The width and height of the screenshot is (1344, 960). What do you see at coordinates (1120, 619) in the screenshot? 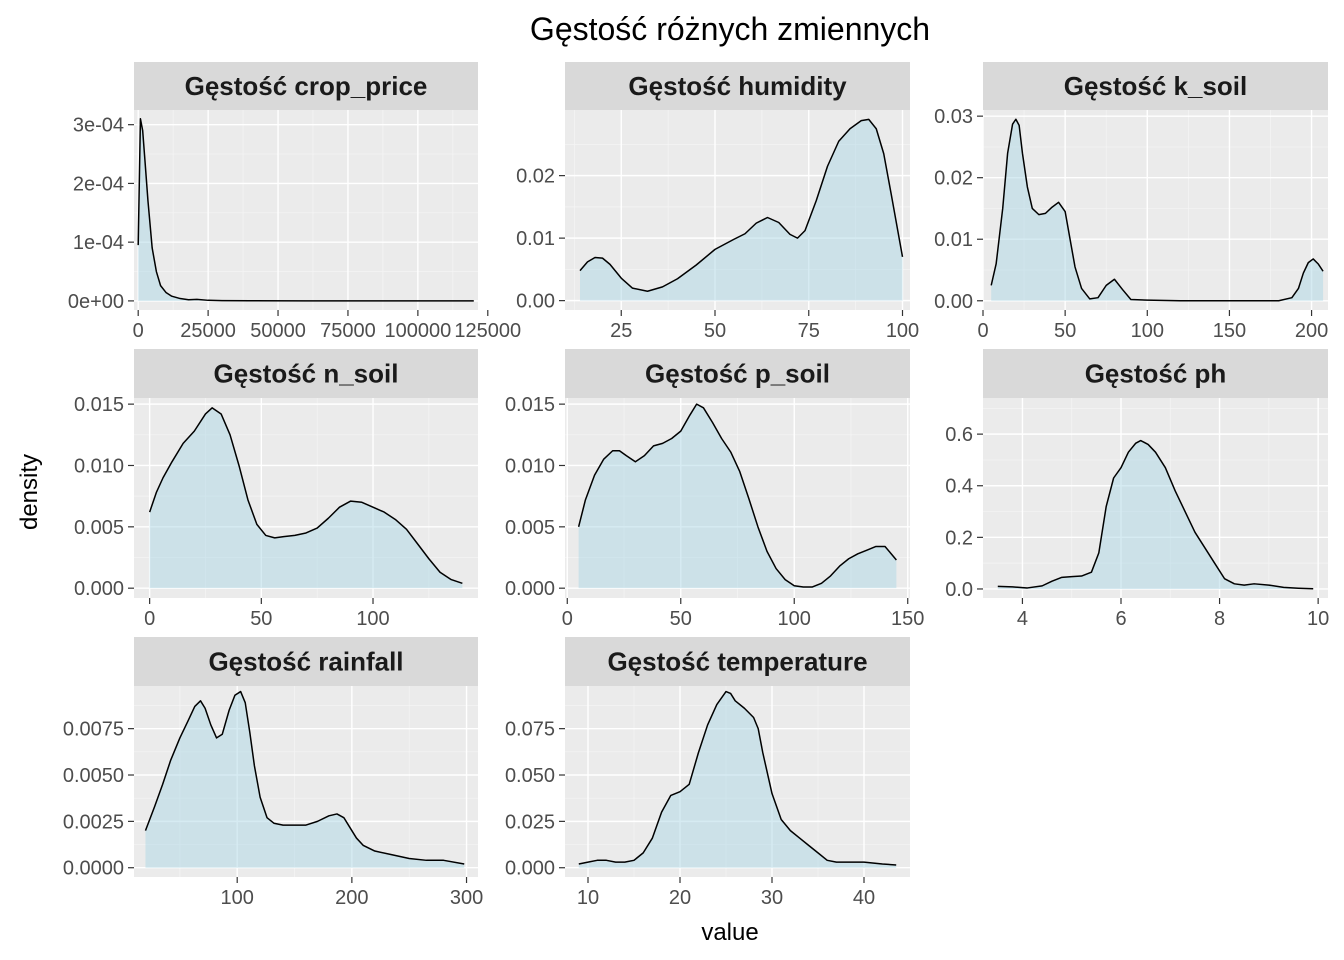
I see `x-tick-label: 6` at bounding box center [1120, 619].